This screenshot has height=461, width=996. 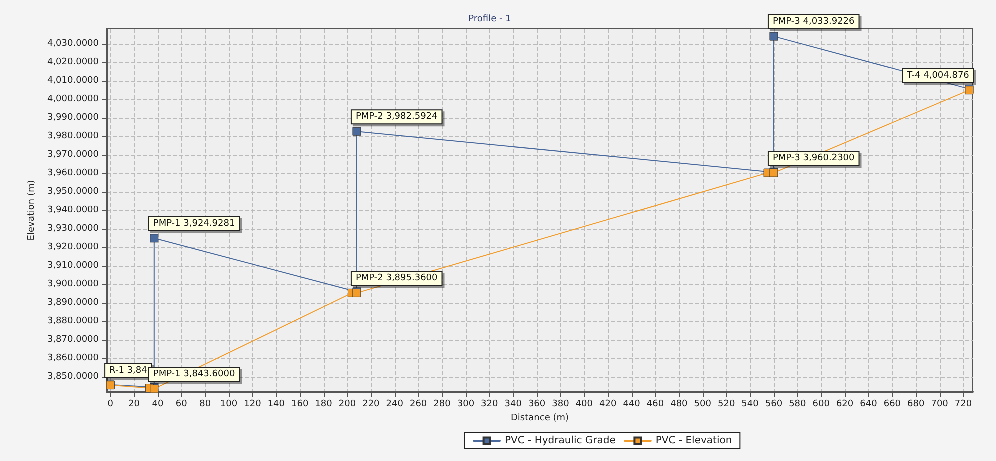 I want to click on x-tick-label: 280, so click(x=443, y=405).